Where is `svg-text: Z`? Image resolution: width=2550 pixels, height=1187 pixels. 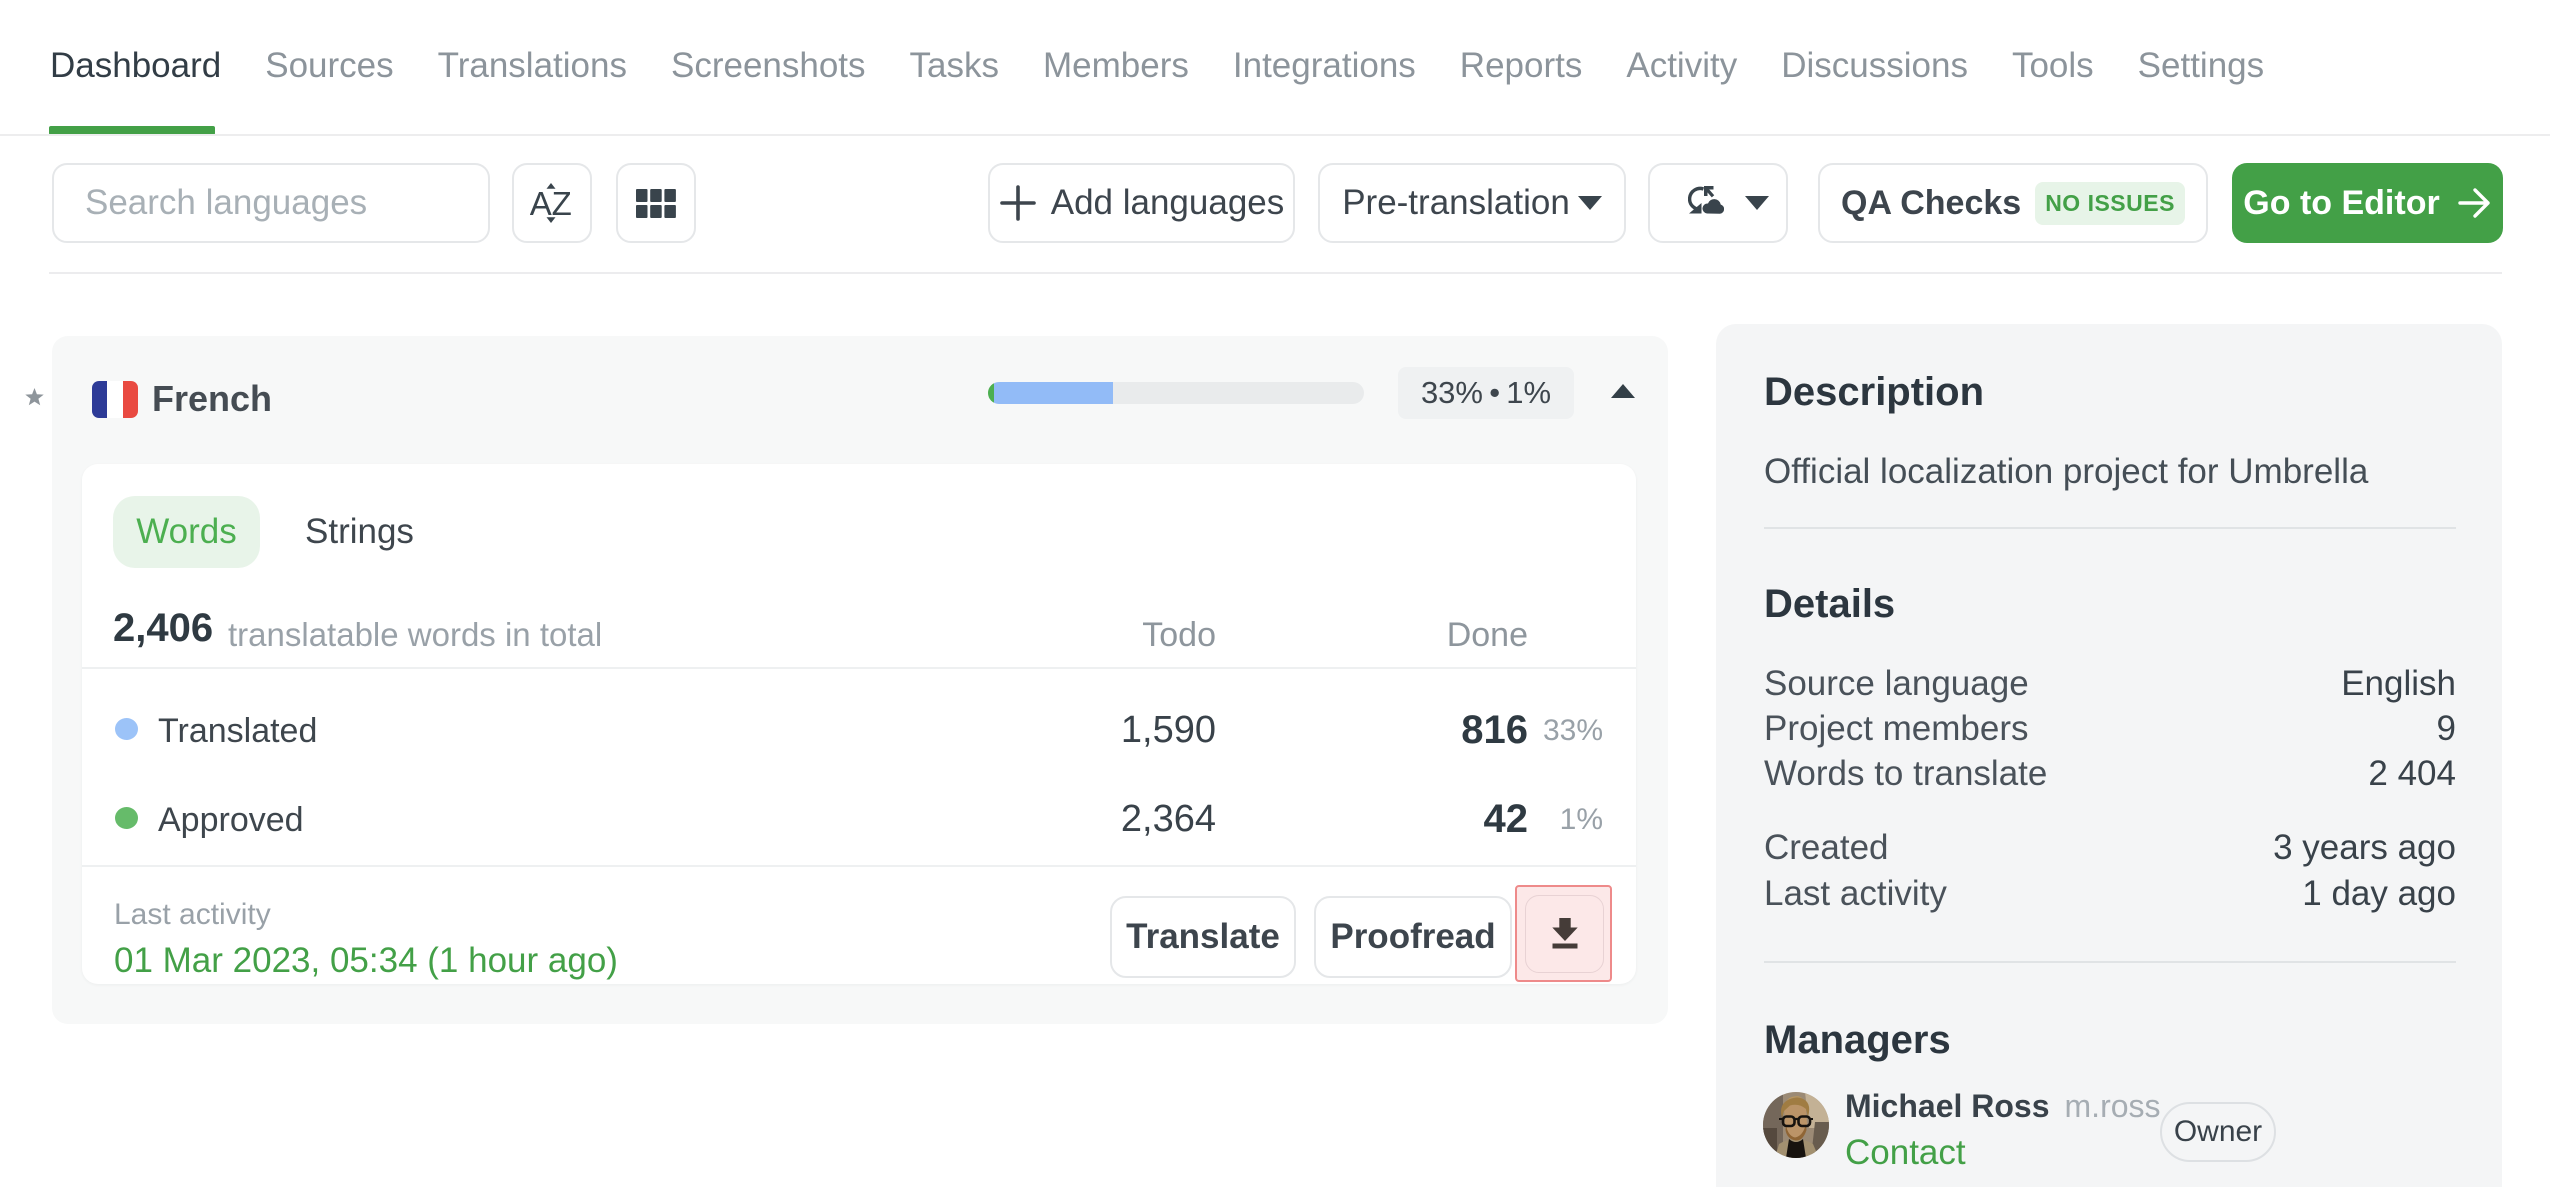
svg-text: Z is located at coordinates (562, 203).